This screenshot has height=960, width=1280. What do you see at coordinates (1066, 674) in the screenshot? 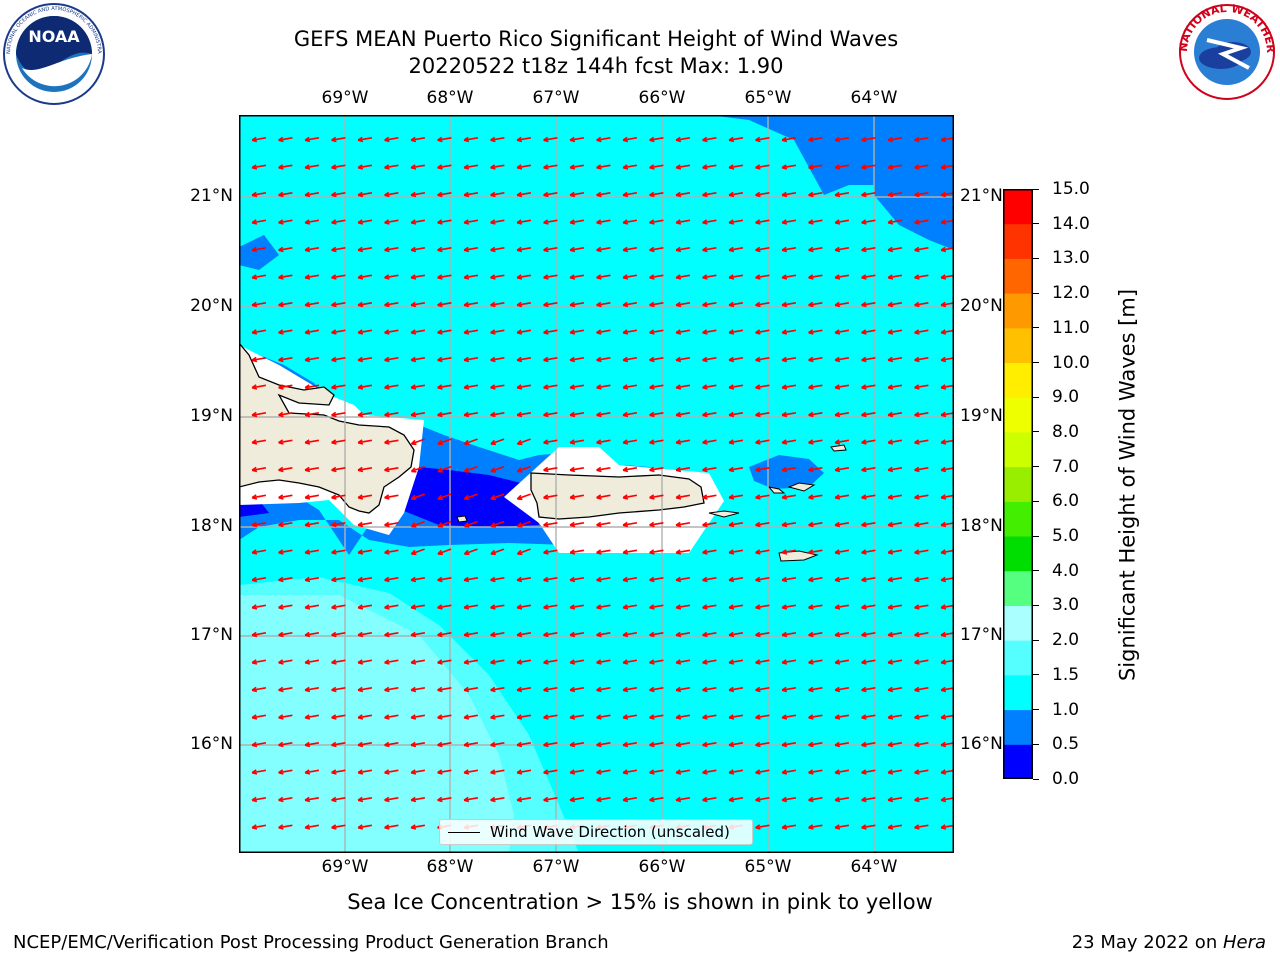
I see `colorbar-tick-label: 1.5` at bounding box center [1066, 674].